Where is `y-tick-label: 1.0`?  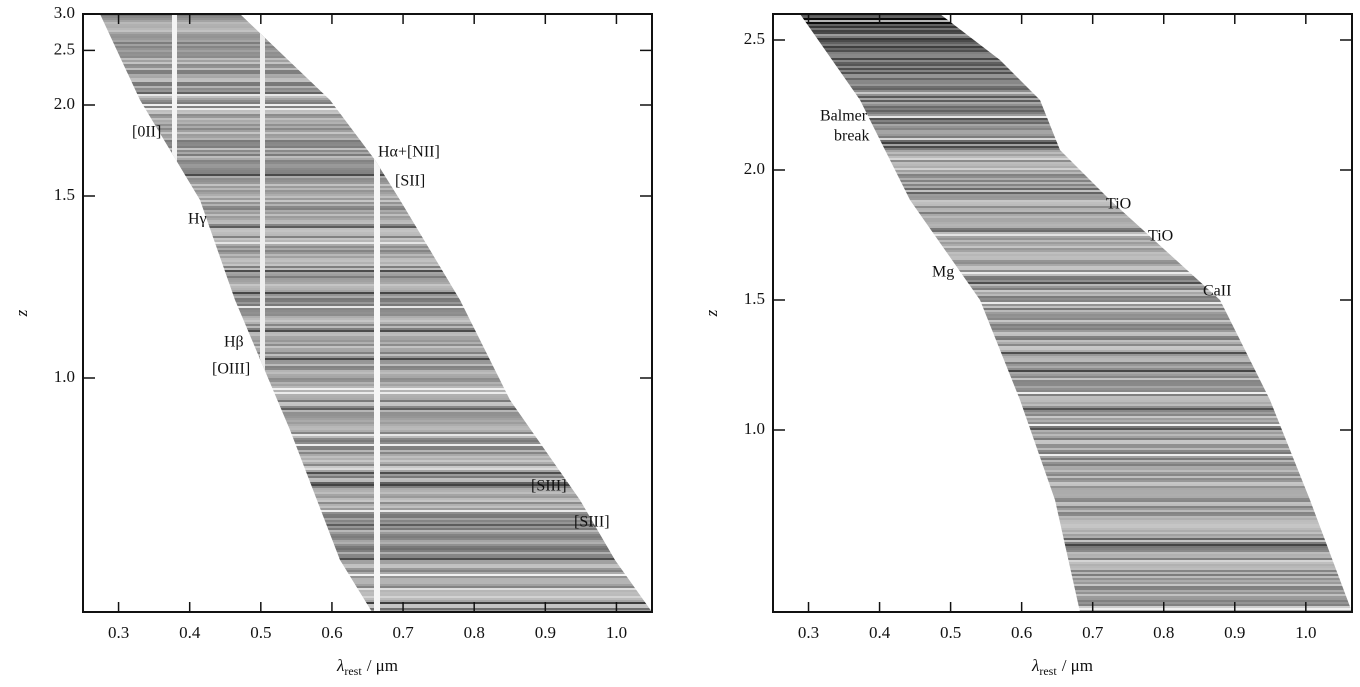 y-tick-label: 1.0 is located at coordinates (64, 376).